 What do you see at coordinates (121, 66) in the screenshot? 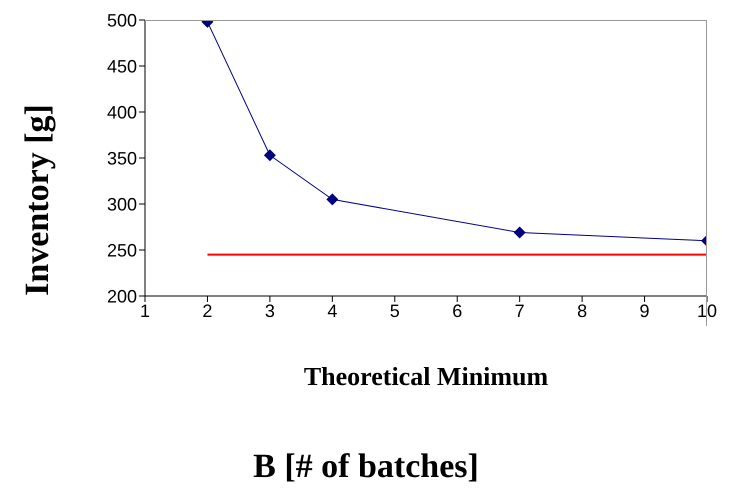
I see `y-tick-label: 450` at bounding box center [121, 66].